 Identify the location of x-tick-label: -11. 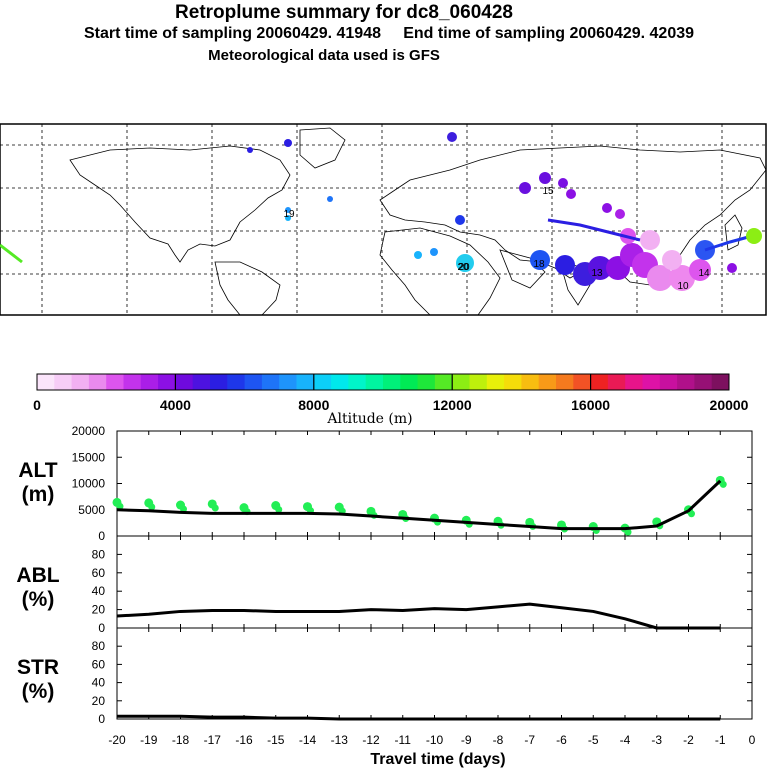
(403, 740).